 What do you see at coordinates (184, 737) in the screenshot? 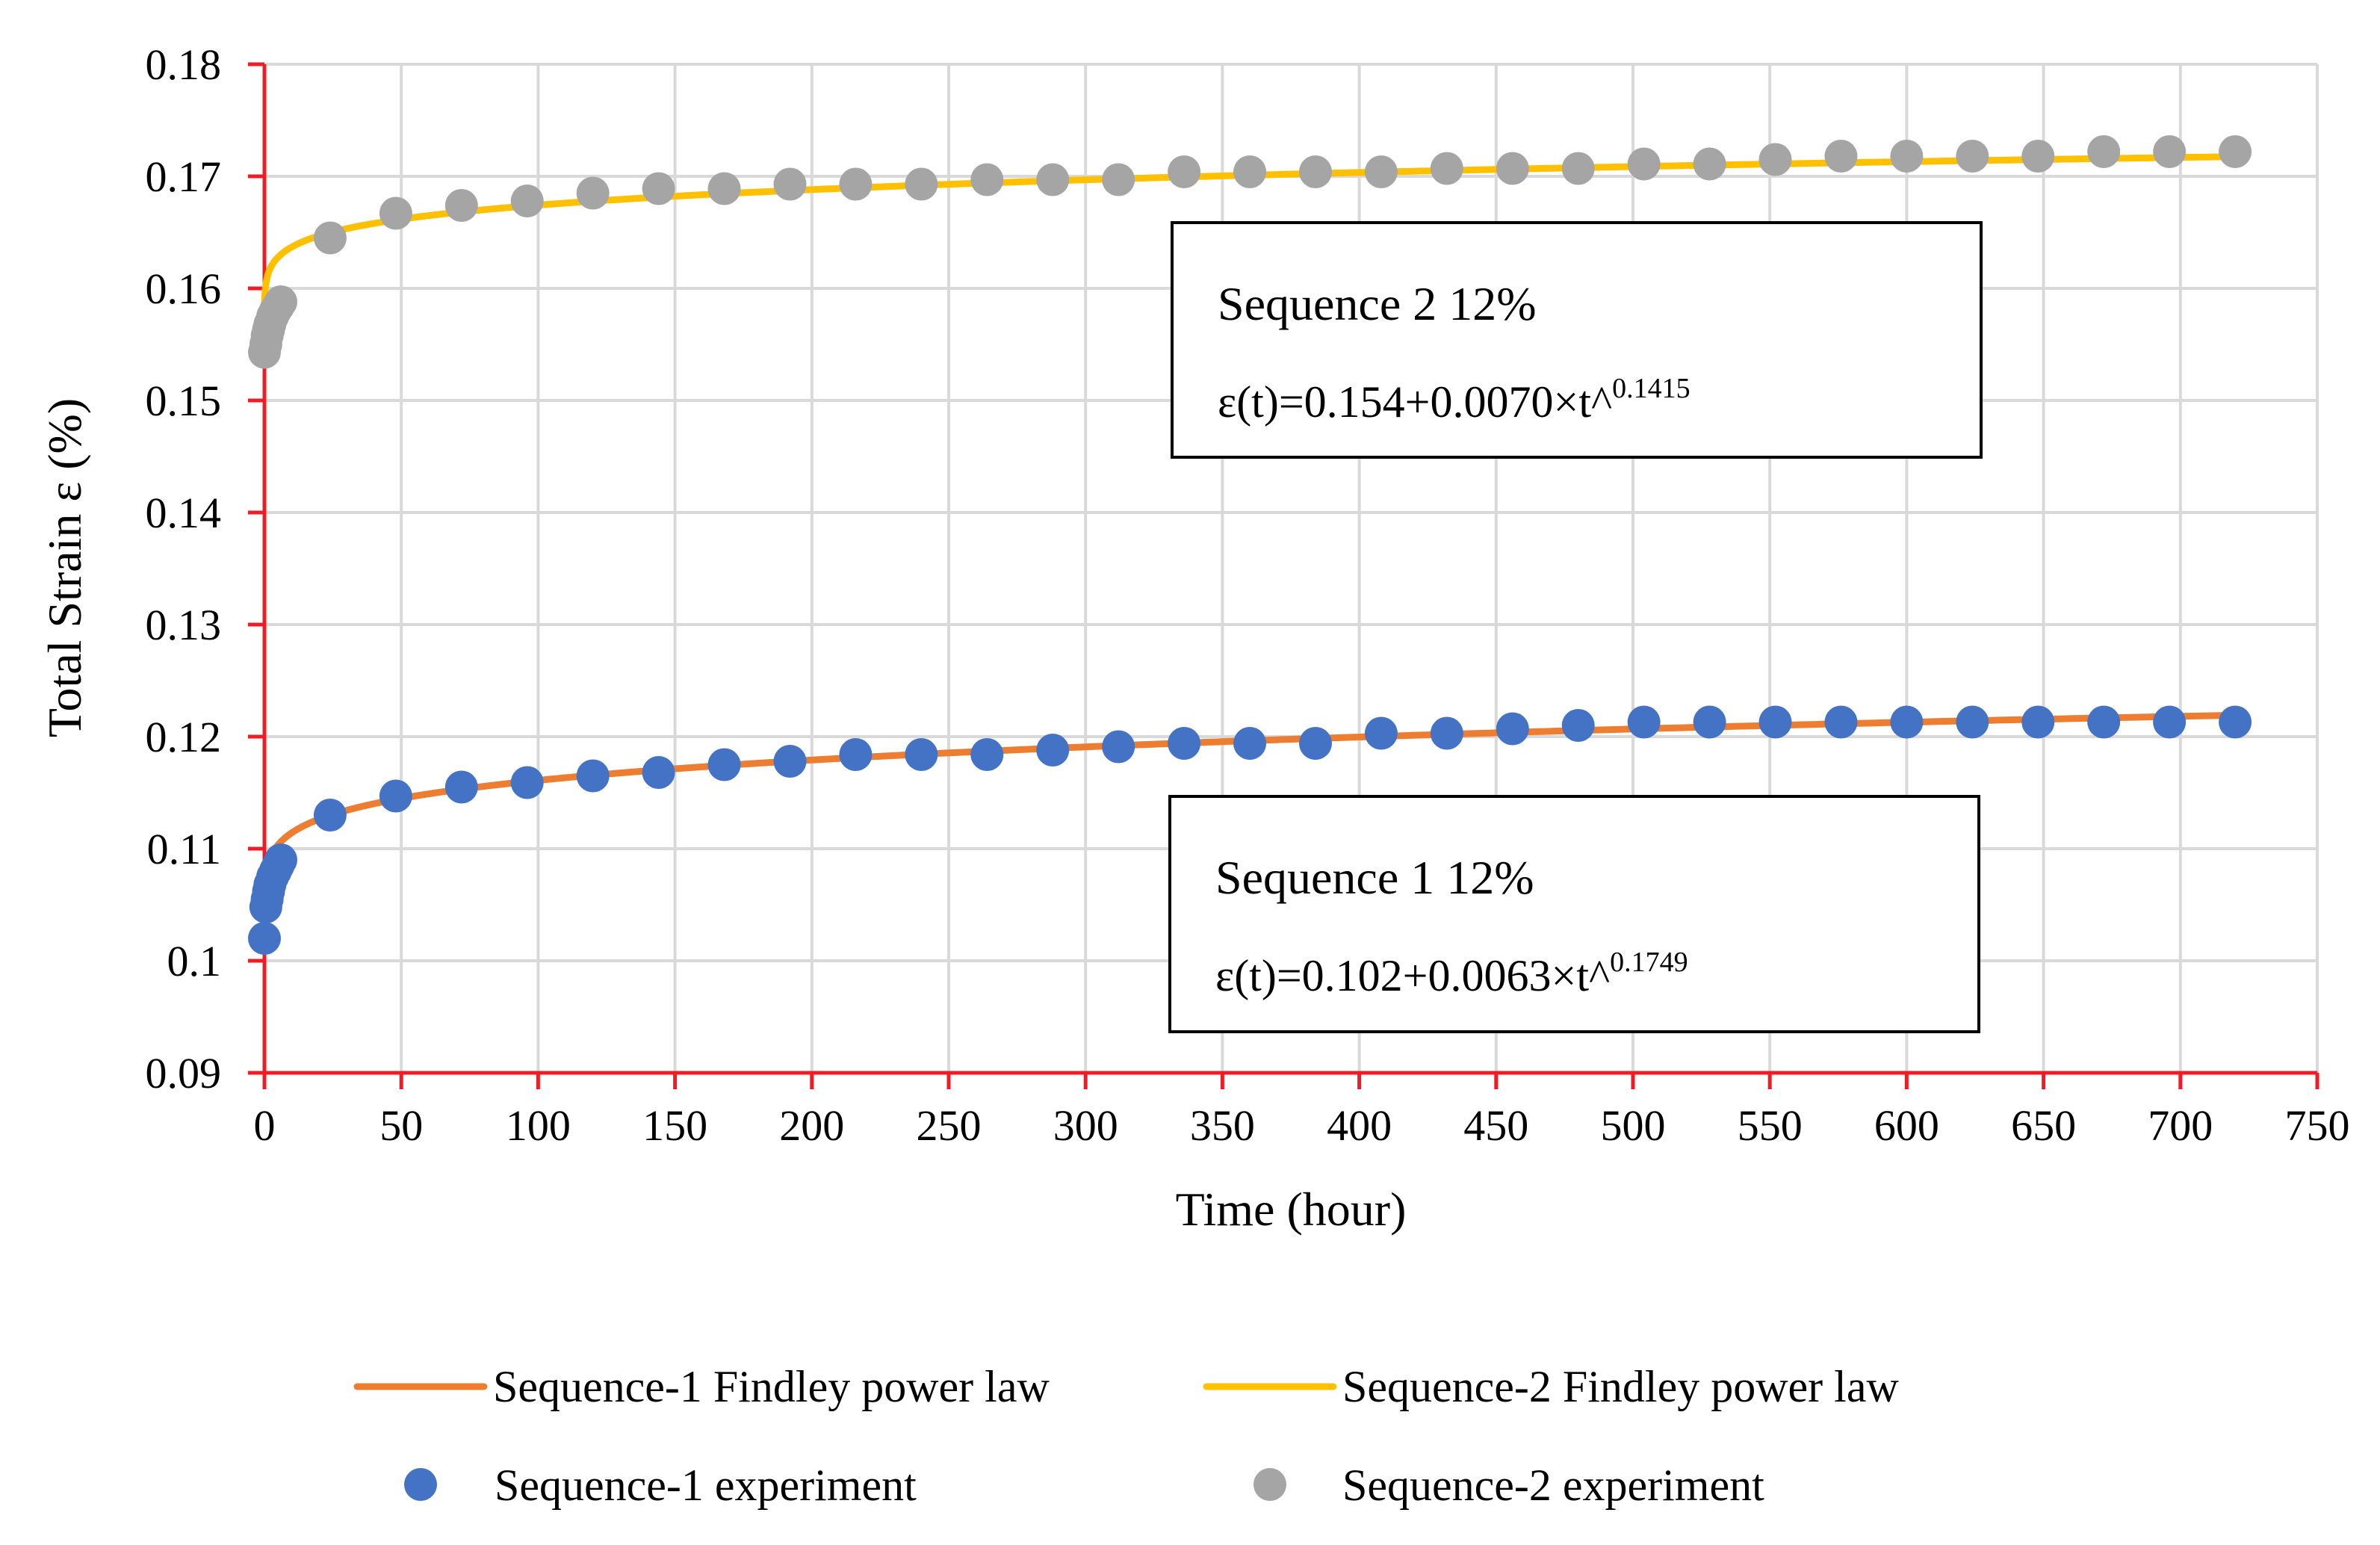
I see `y-tick-label: 0.12` at bounding box center [184, 737].